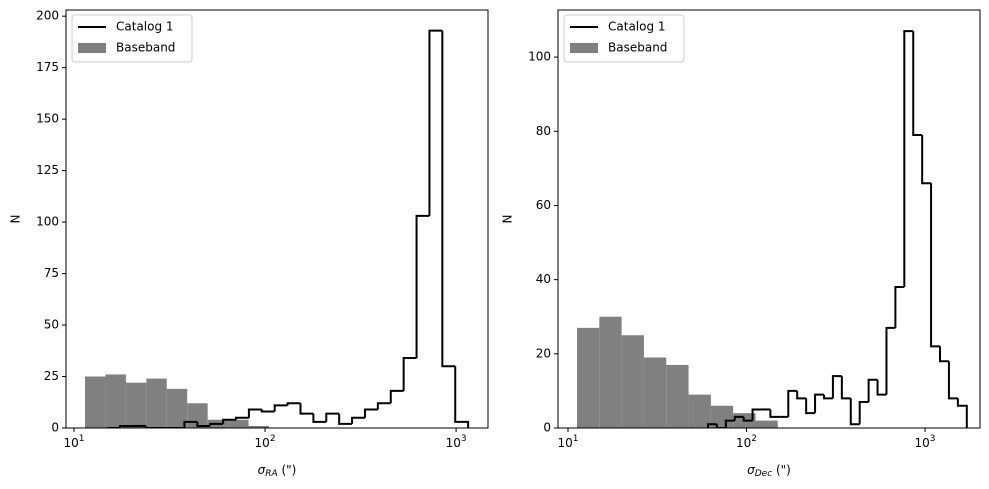  Describe the element at coordinates (51, 376) in the screenshot. I see `y-tick-label: 25` at that location.